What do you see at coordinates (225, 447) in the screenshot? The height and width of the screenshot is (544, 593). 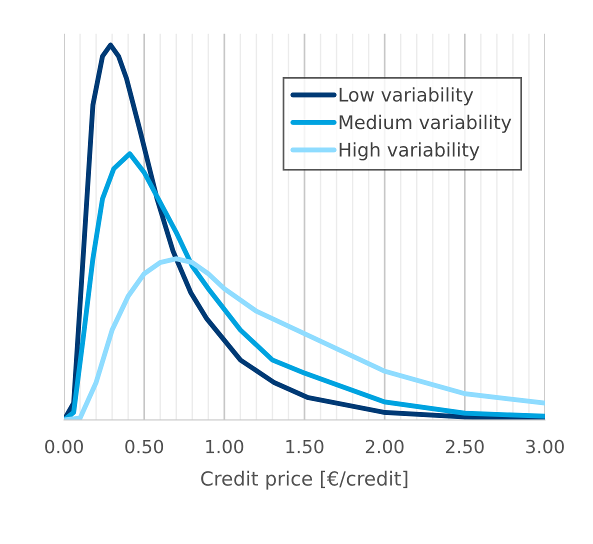 I see `x-tick-label: 1.00` at bounding box center [225, 447].